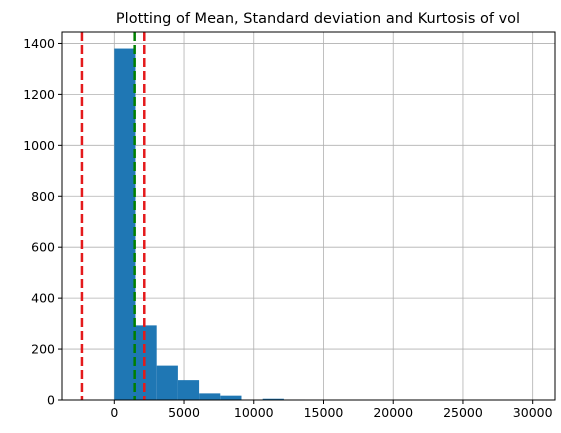 The width and height of the screenshot is (561, 433). What do you see at coordinates (43, 196) in the screenshot?
I see `y-tick-label: 800` at bounding box center [43, 196].